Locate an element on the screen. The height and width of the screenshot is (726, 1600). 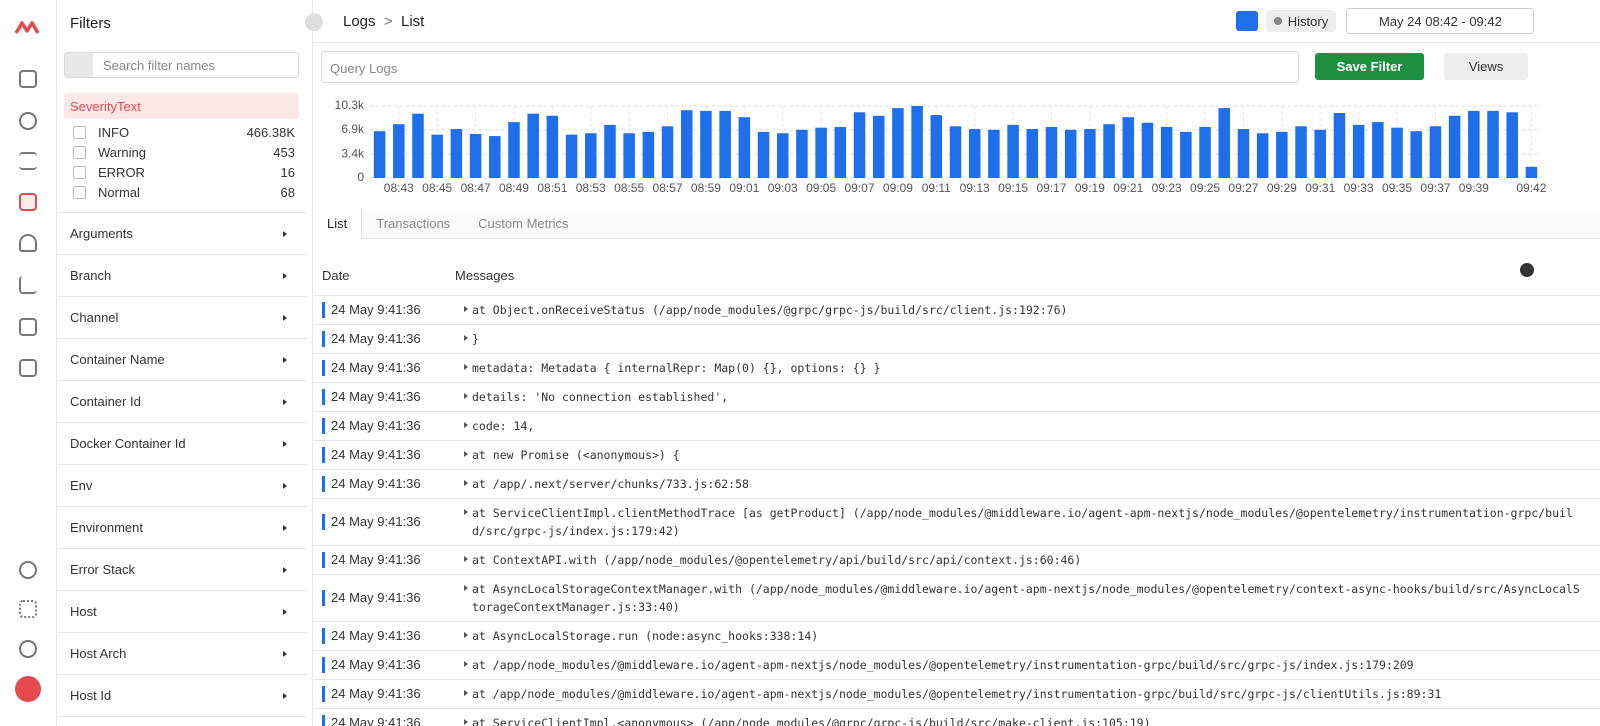
filter-group: Branch is located at coordinates (182, 276).